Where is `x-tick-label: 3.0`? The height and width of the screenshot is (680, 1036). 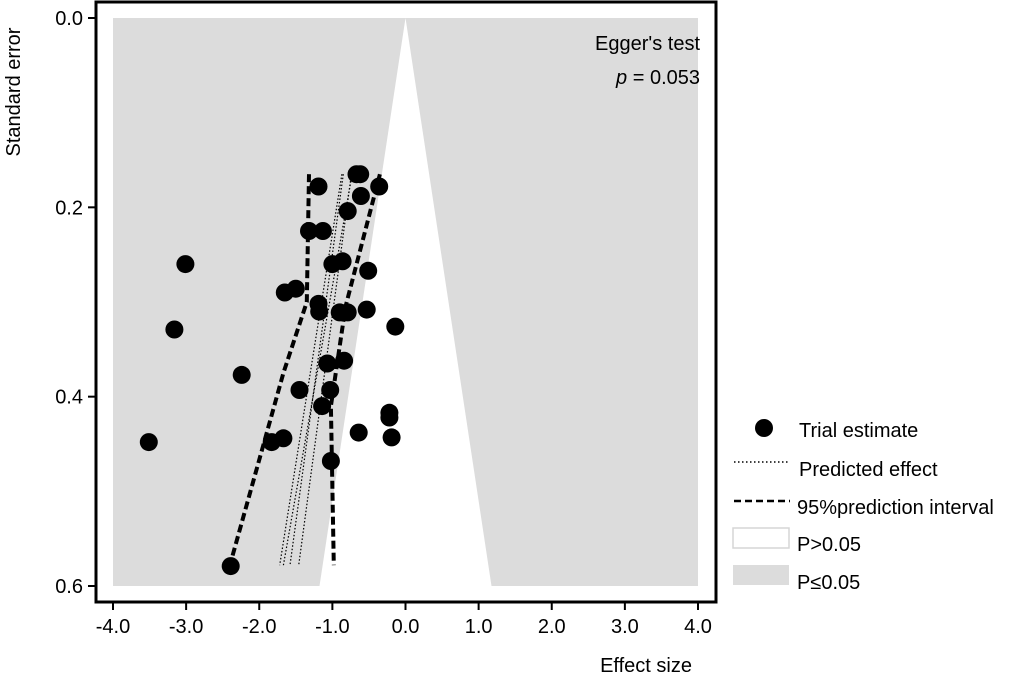 x-tick-label: 3.0 is located at coordinates (625, 627).